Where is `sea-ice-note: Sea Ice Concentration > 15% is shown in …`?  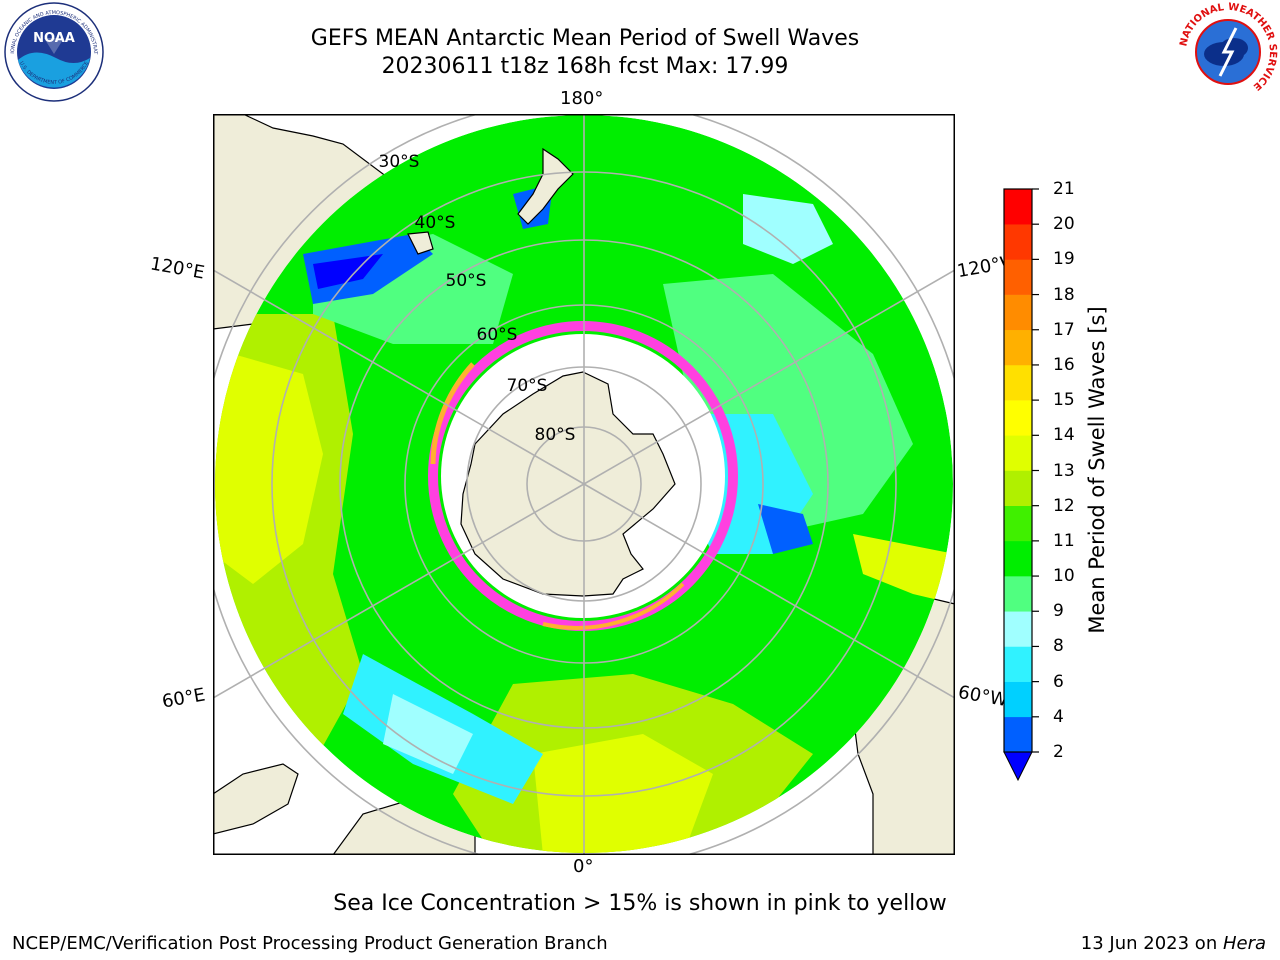 sea-ice-note: Sea Ice Concentration > 15% is shown in … is located at coordinates (640, 903).